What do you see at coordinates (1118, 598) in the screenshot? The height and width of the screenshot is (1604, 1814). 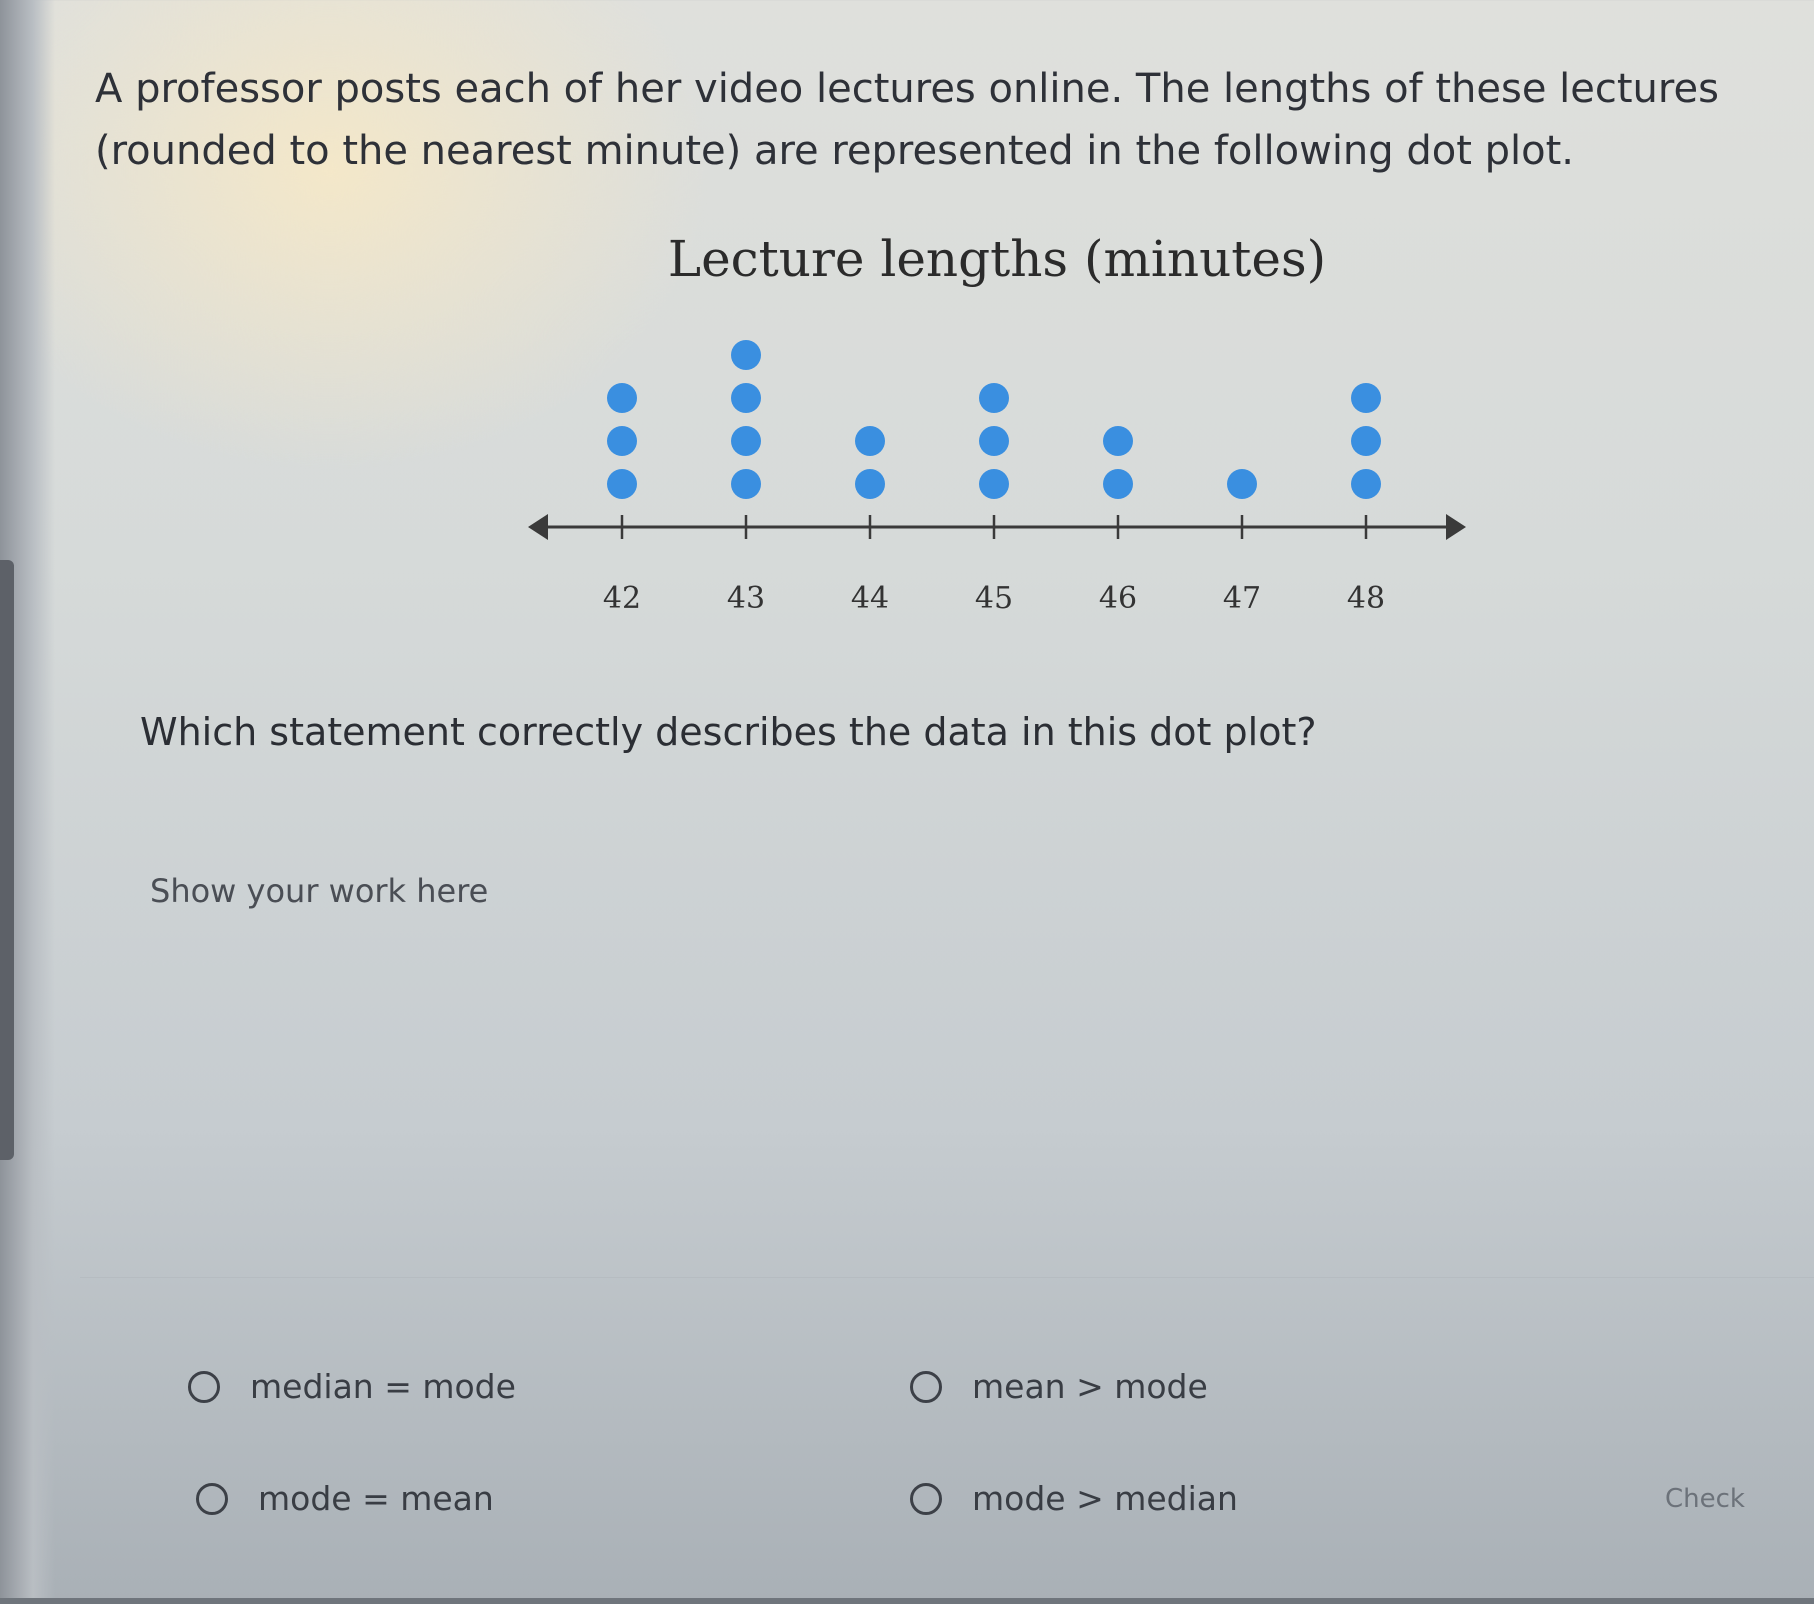 I see `tick-label: 46` at bounding box center [1118, 598].